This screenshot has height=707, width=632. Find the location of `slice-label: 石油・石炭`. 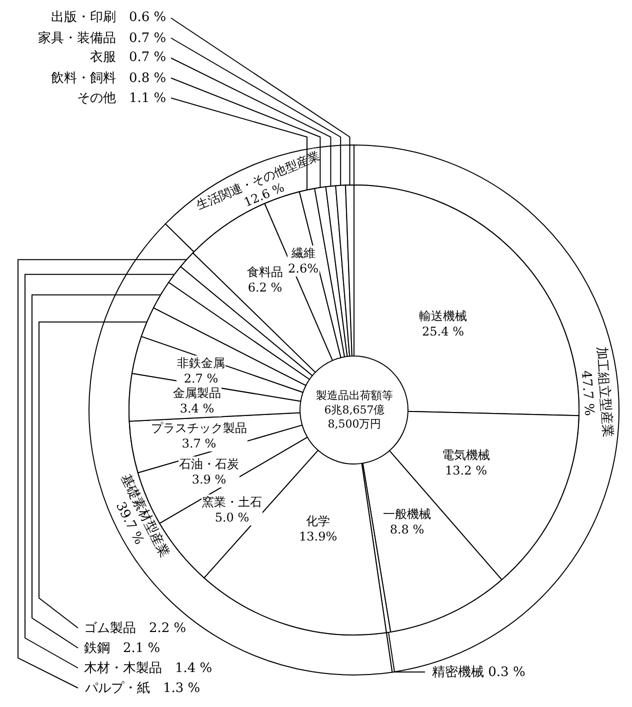

slice-label: 石油・石炭 is located at coordinates (209, 464).